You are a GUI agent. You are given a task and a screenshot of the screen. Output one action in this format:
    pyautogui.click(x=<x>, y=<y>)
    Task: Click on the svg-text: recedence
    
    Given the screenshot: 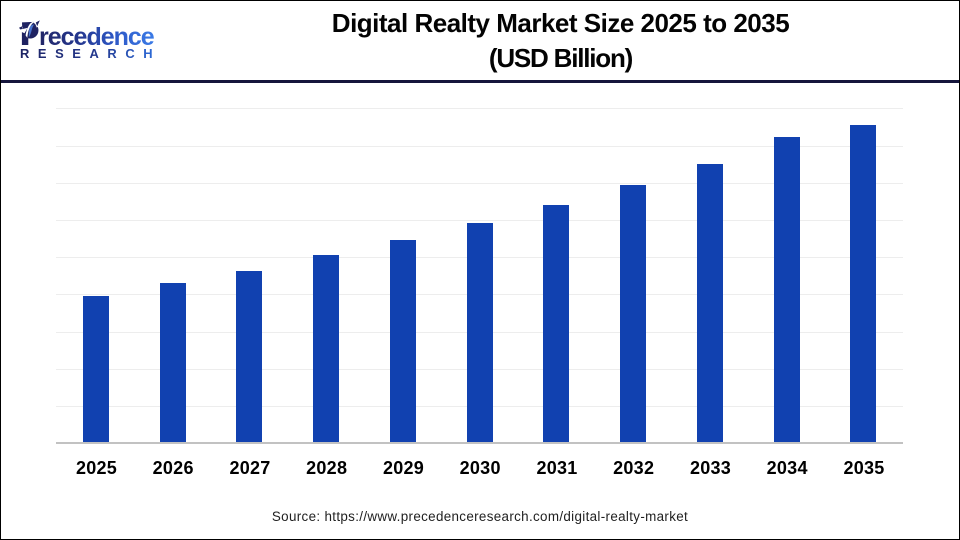 What is the action you would take?
    pyautogui.click(x=97, y=37)
    